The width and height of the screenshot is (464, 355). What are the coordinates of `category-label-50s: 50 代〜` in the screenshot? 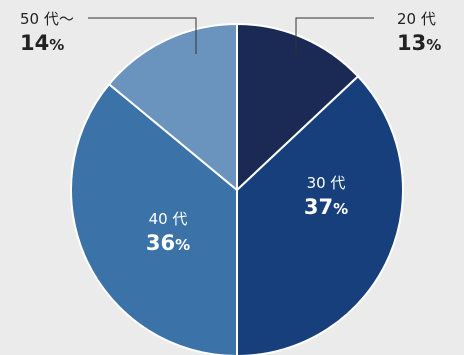 It's located at (47, 19).